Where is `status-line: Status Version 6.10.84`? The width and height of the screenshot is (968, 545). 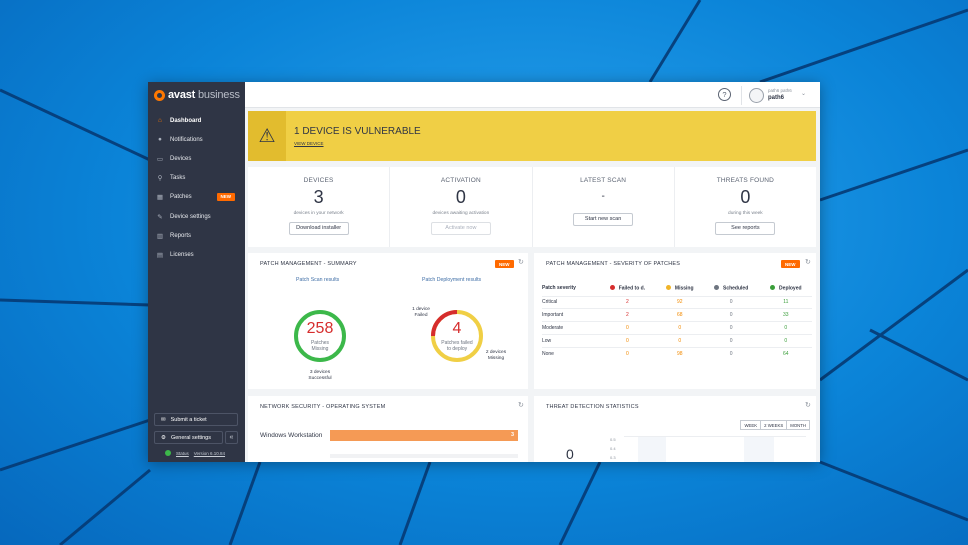
status-line: Status Version 6.10.84 is located at coordinates (195, 453).